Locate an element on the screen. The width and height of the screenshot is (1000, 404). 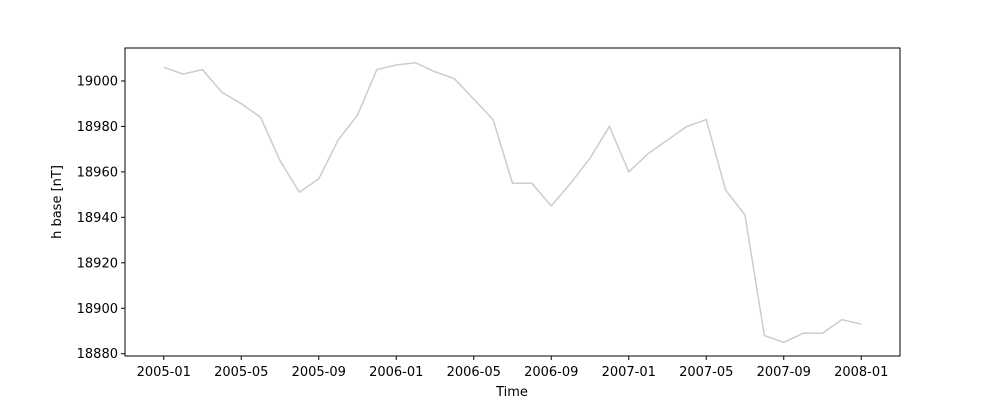
x-tick-label: 2006-01 is located at coordinates (396, 372).